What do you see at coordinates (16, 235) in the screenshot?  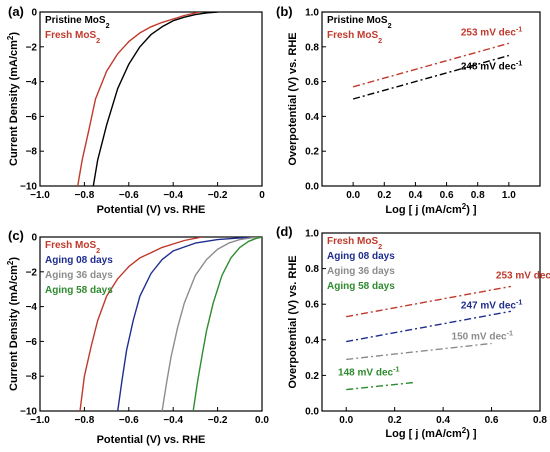 I see `panel-label: (c)` at bounding box center [16, 235].